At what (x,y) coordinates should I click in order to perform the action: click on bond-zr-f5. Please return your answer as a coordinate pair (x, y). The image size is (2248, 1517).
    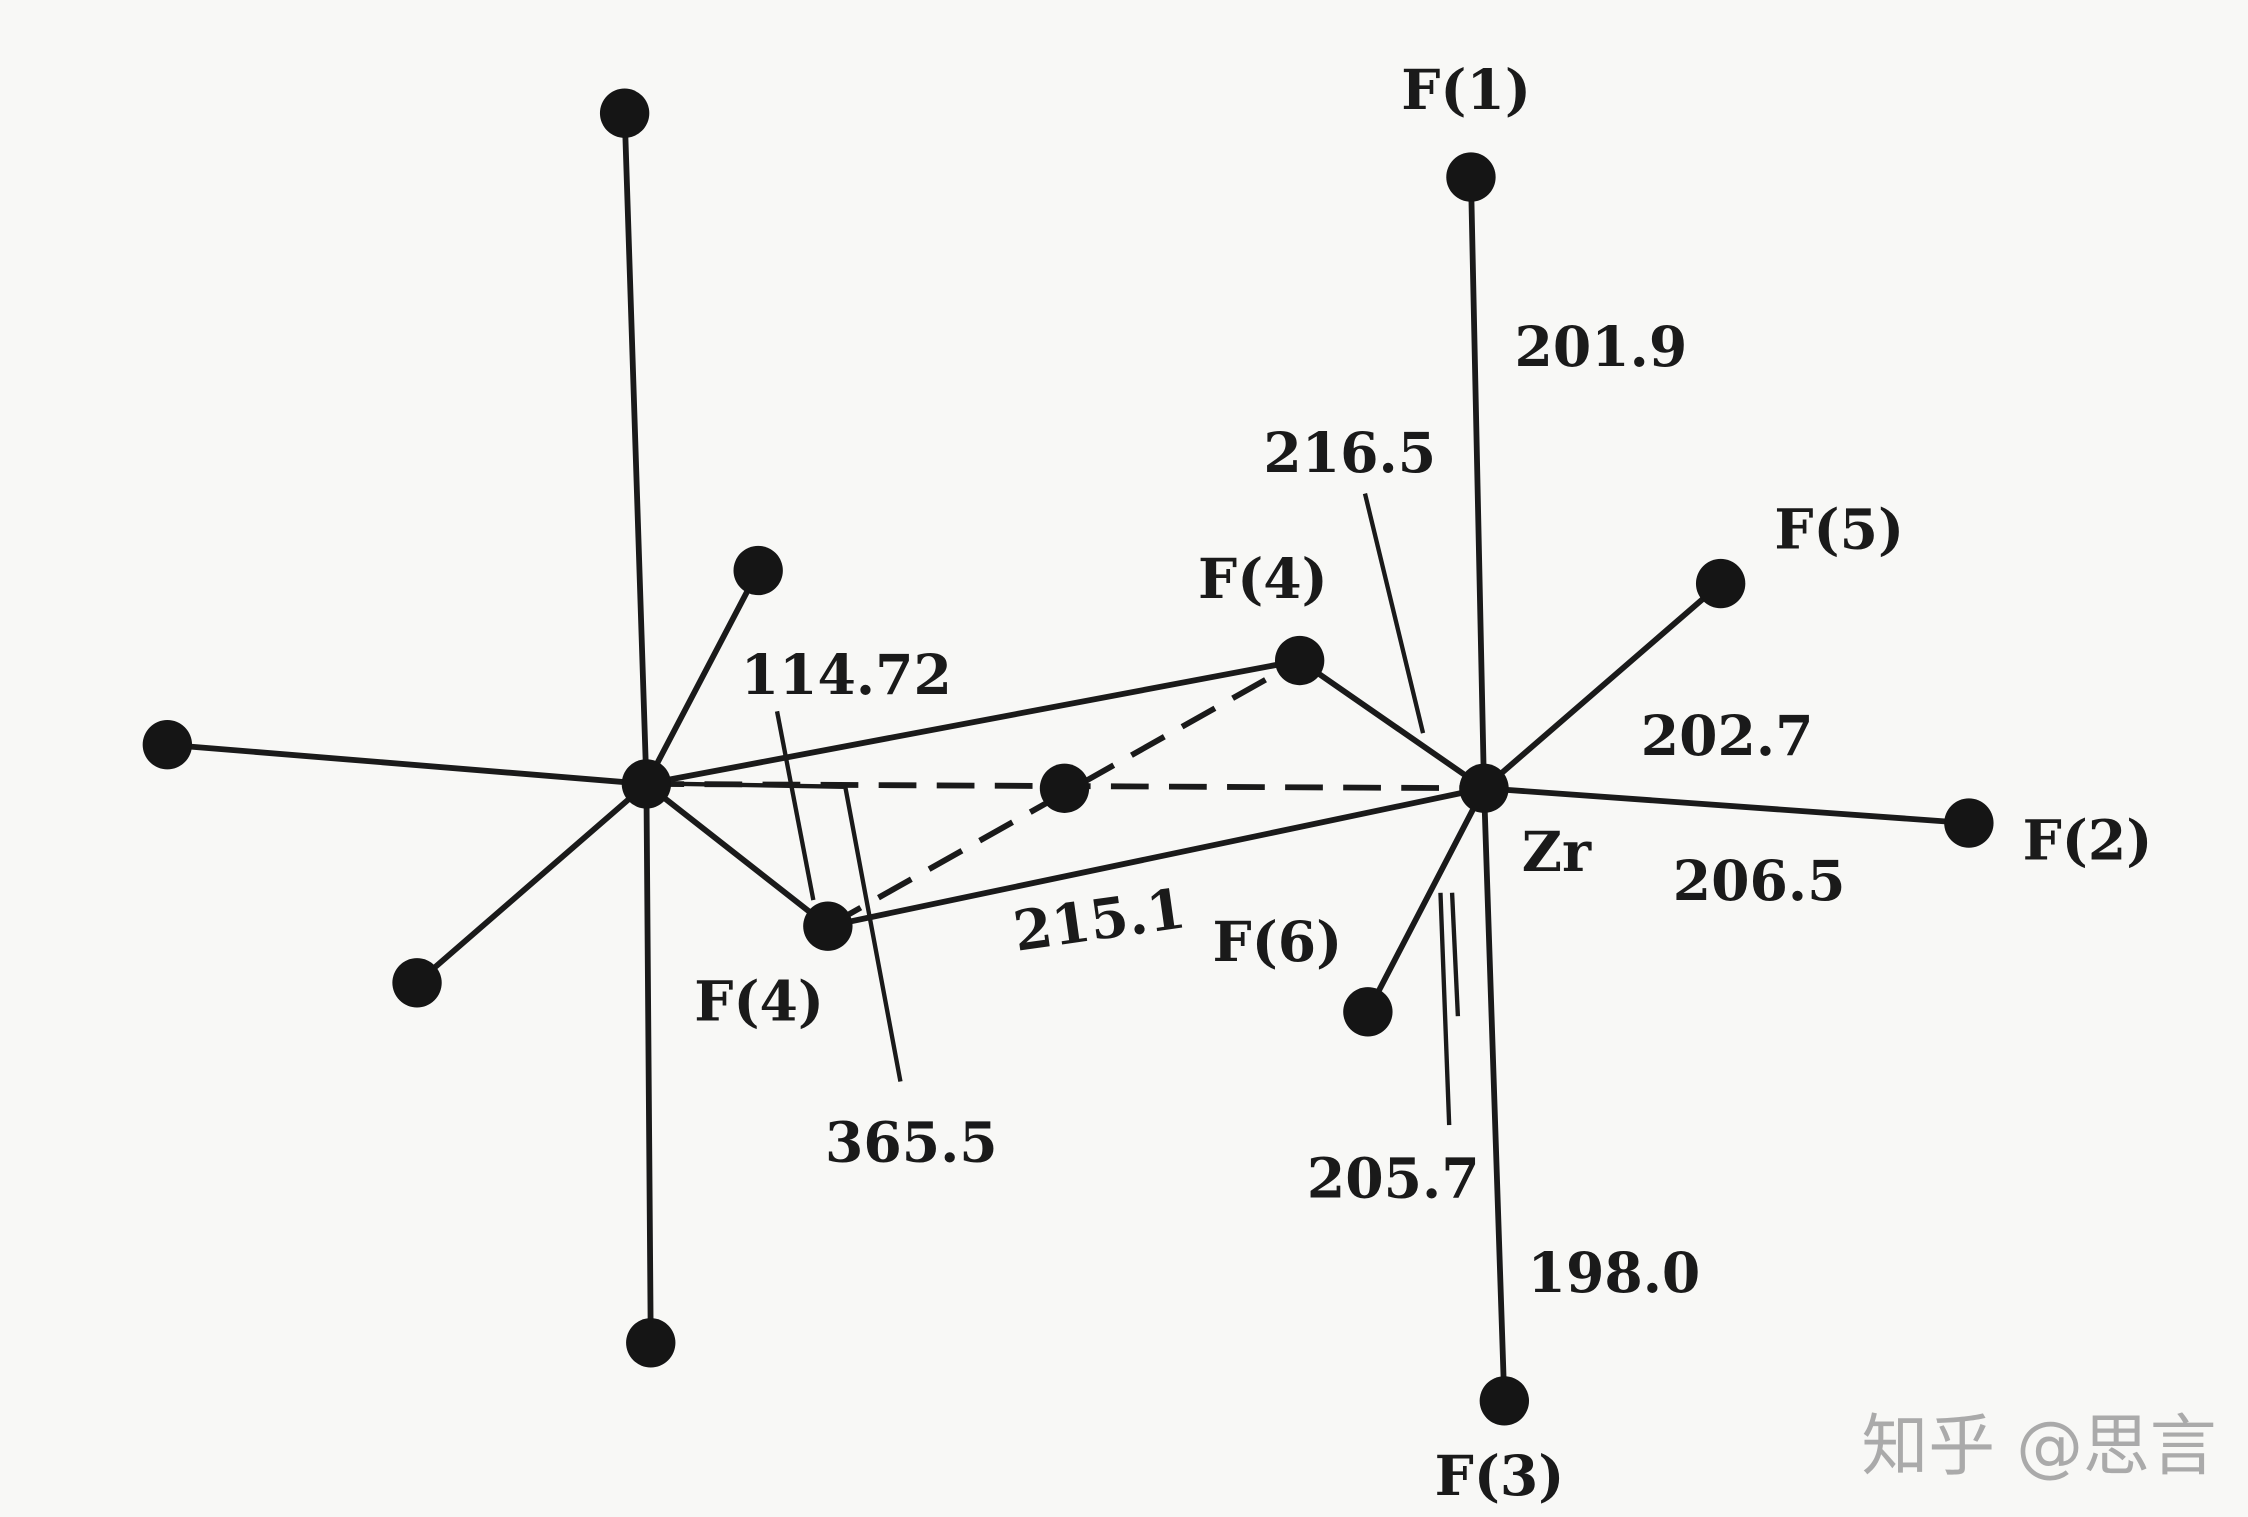
    Looking at the image, I should click on (1602, 686).